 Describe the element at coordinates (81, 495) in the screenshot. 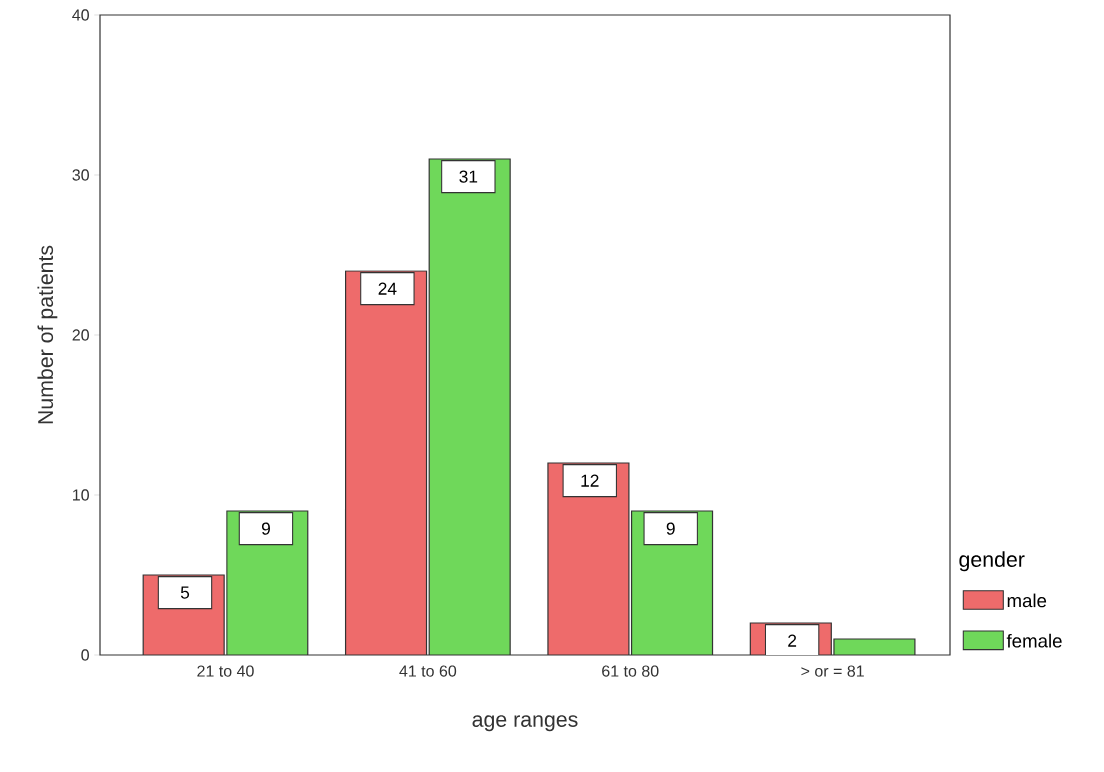

I see `y-tick-label: 10` at that location.